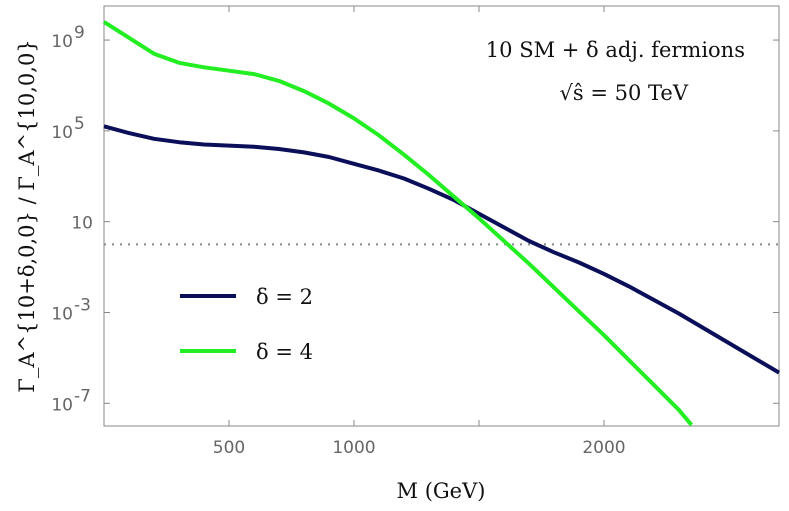  Describe the element at coordinates (624, 93) in the screenshot. I see `annotation-line2: √ŝ = 50 TeV` at that location.